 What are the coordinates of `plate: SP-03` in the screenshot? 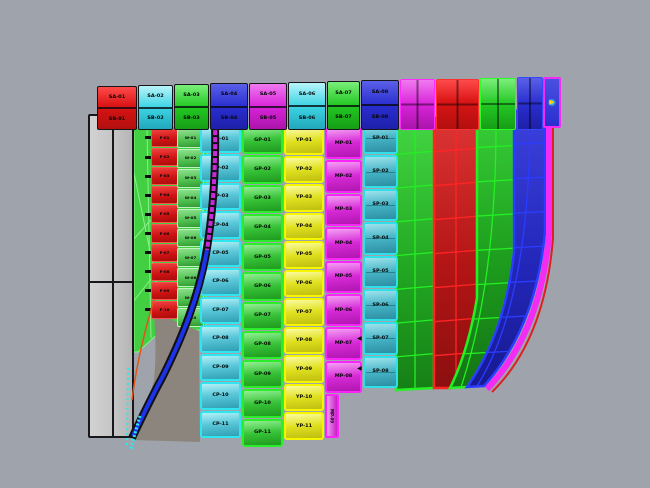 It's located at (380, 205).